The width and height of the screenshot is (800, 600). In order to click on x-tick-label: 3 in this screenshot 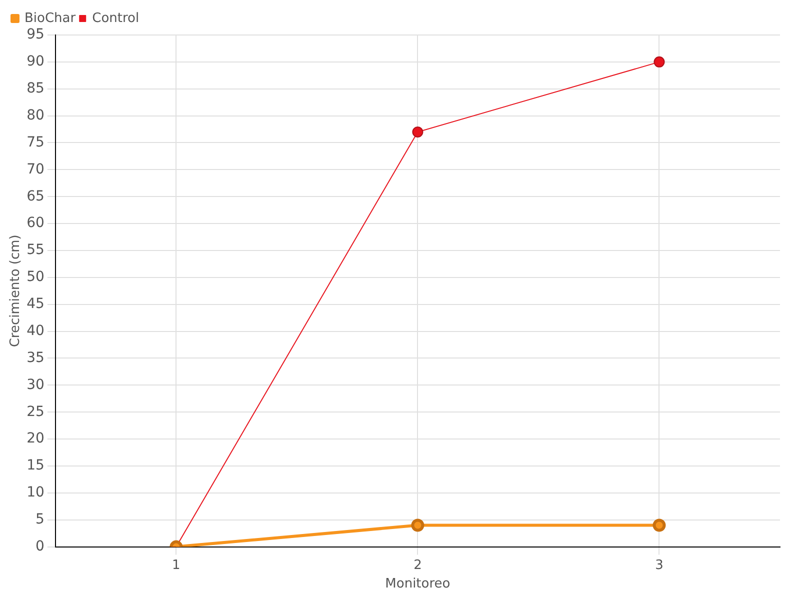, I will do `click(659, 565)`.